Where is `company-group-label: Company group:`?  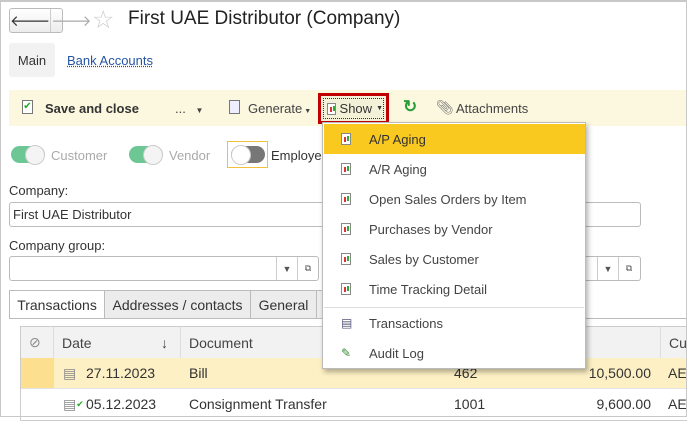 company-group-label: Company group: is located at coordinates (57, 245).